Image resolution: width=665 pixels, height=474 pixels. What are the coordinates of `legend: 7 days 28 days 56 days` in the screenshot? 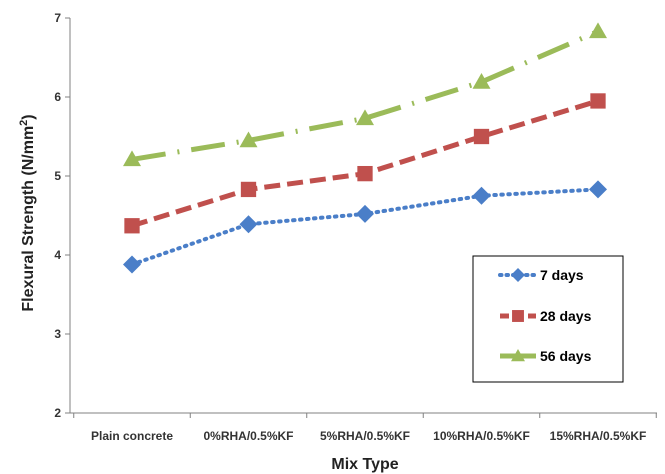 It's located at (548, 319).